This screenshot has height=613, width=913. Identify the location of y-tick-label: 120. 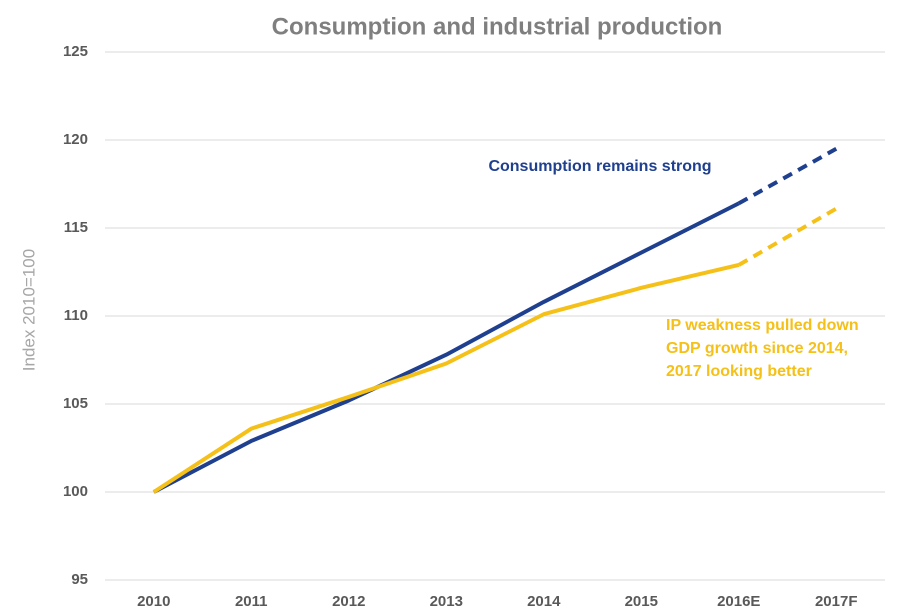
(75, 139).